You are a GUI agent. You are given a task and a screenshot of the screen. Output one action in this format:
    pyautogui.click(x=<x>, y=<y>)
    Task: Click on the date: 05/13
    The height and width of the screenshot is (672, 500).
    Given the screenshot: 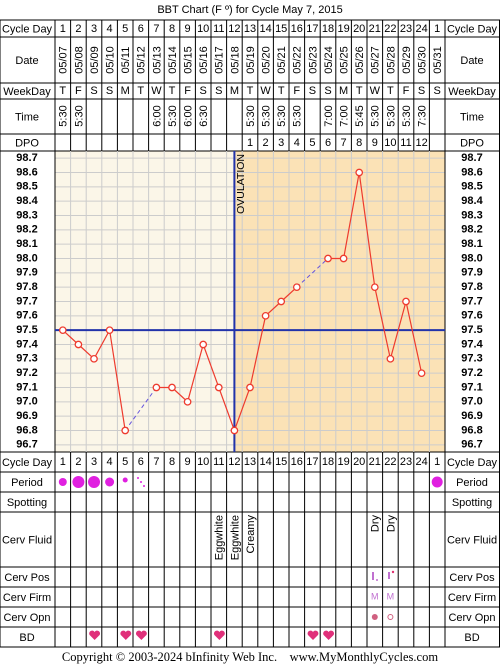 What is the action you would take?
    pyautogui.click(x=157, y=60)
    